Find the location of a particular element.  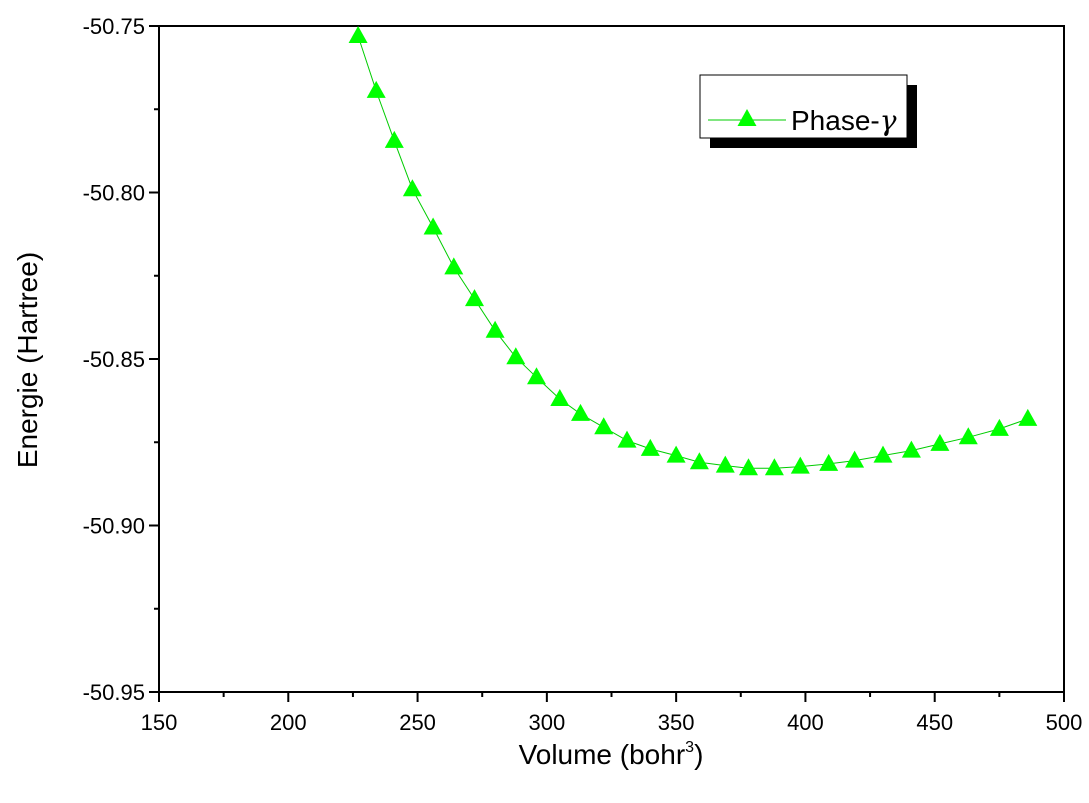

x-tick-label: 200 is located at coordinates (288, 722).